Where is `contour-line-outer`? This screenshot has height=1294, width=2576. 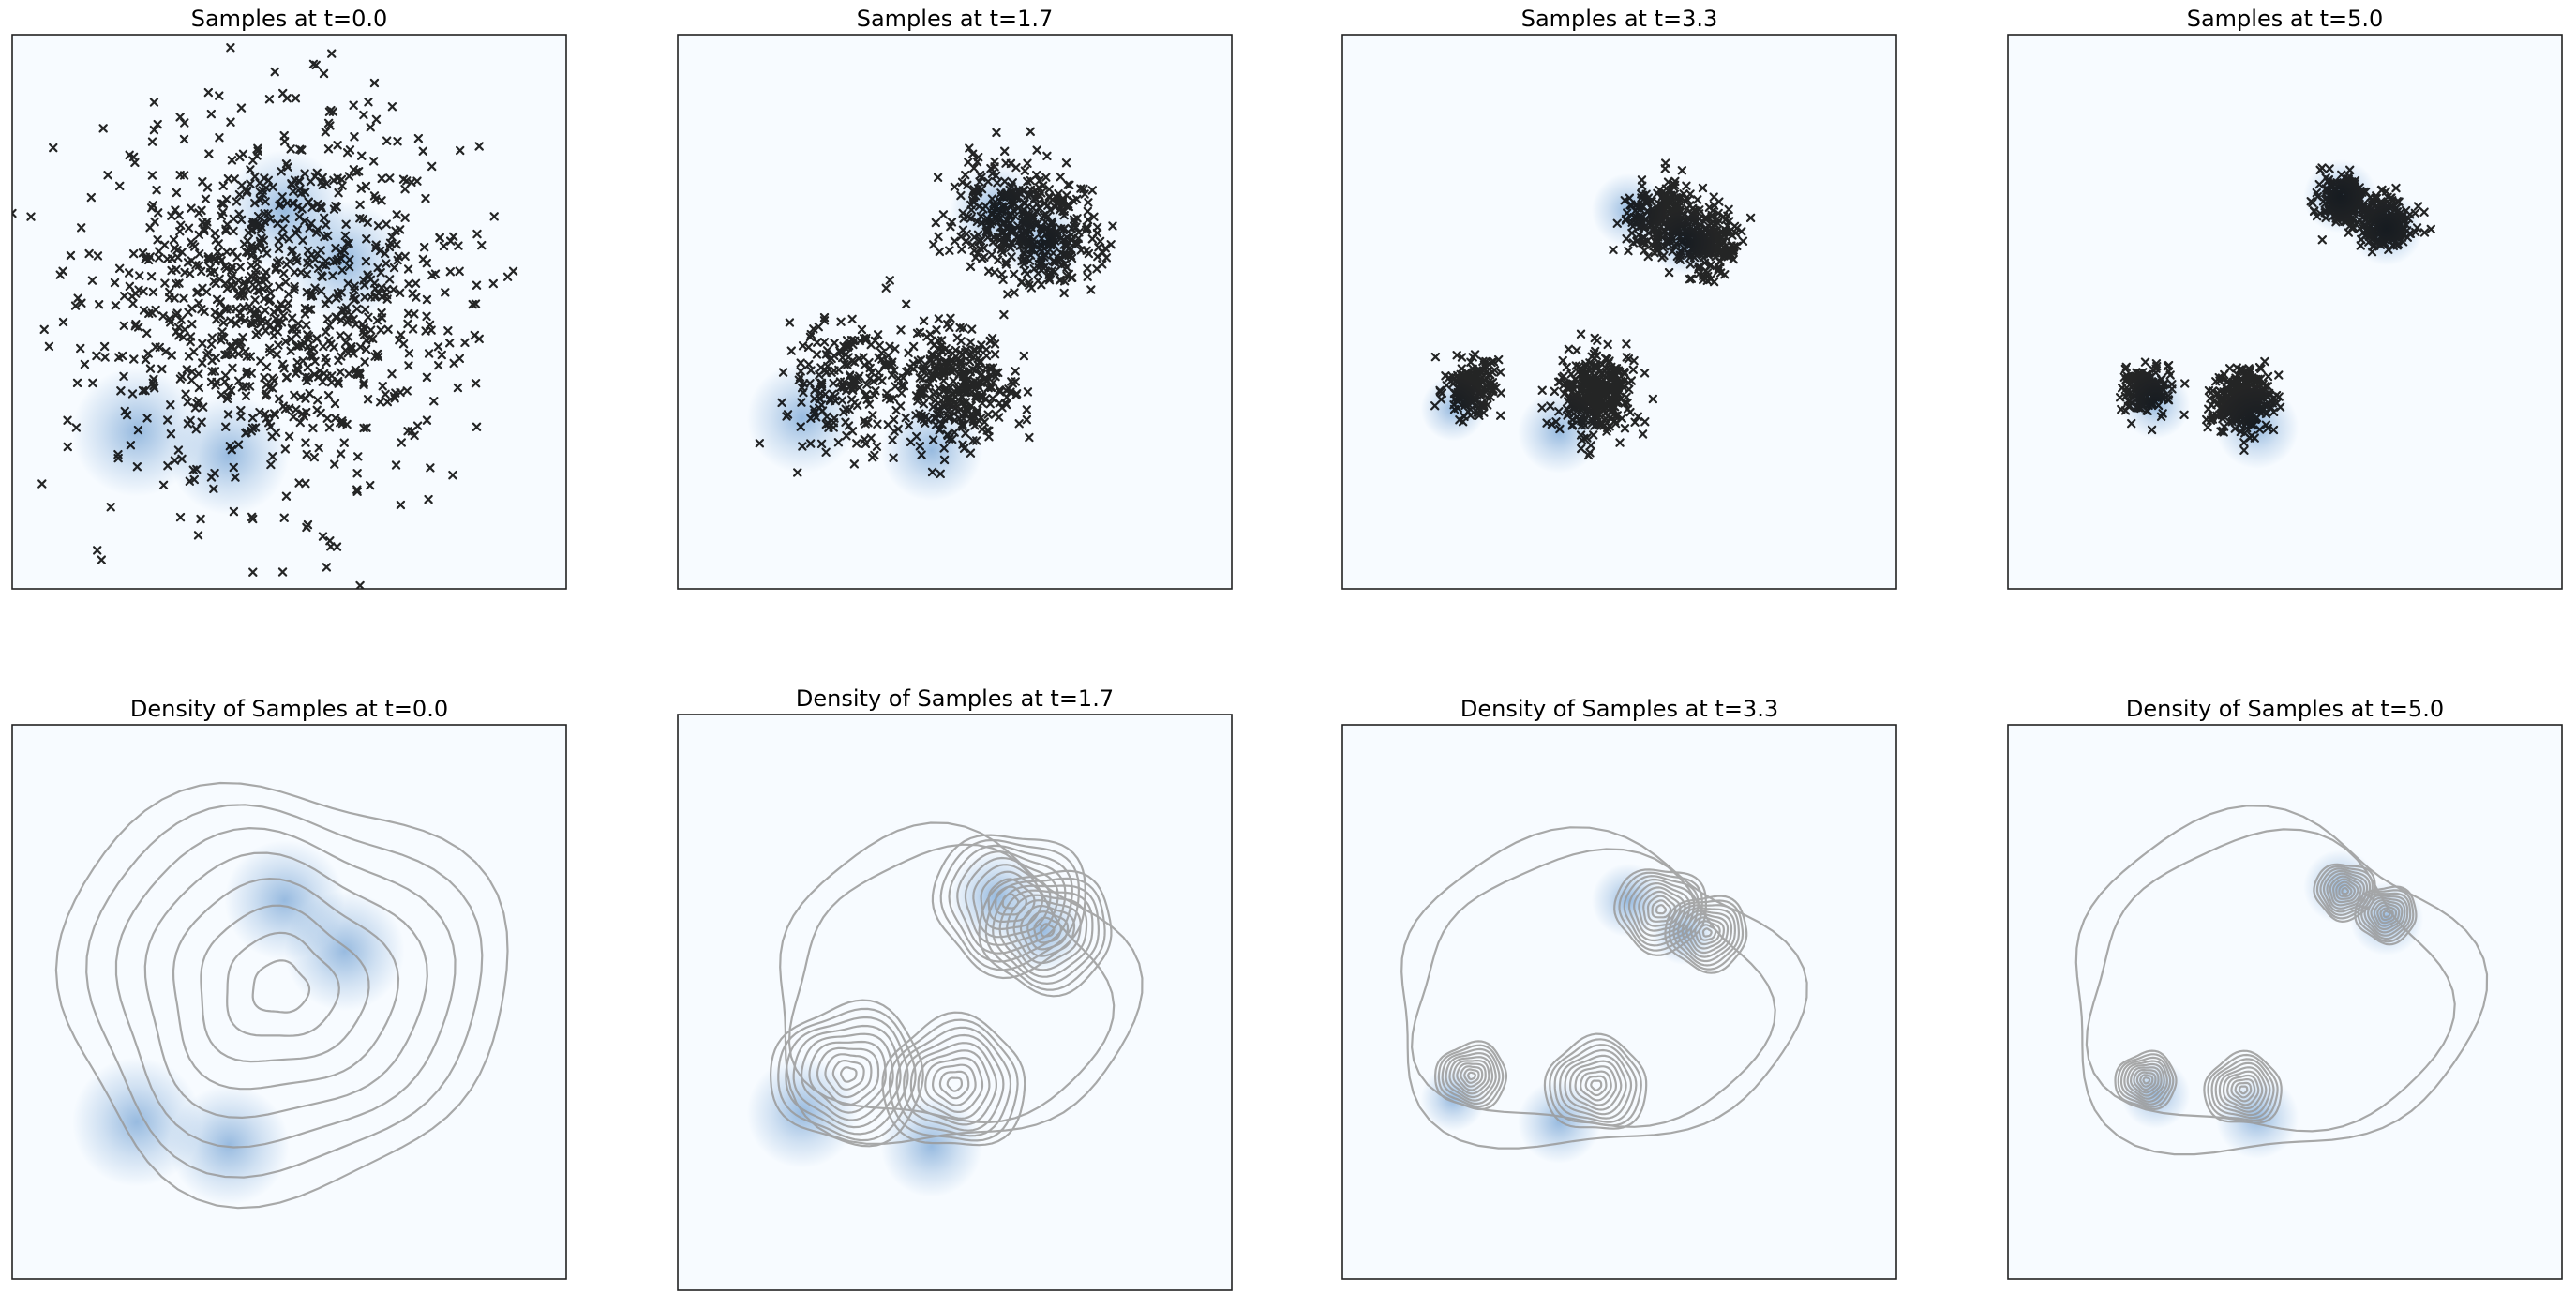 contour-line-outer is located at coordinates (1593, 988).